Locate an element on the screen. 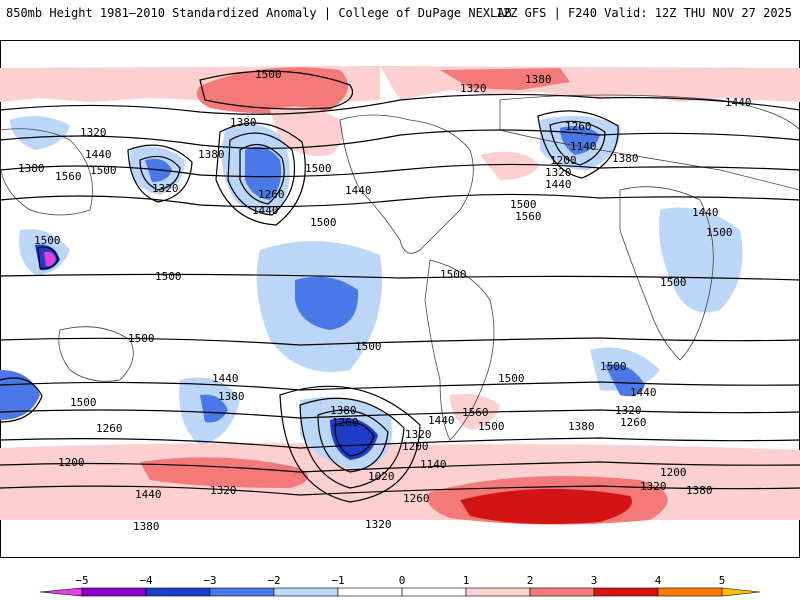 This screenshot has height=600, width=800. australia-outline is located at coordinates (96, 354).